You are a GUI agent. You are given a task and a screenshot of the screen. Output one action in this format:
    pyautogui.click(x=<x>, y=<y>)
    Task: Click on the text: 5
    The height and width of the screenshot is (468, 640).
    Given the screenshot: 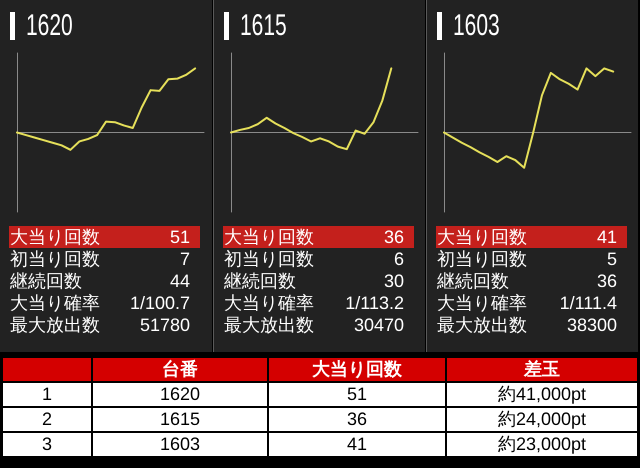 What is the action you would take?
    pyautogui.click(x=611, y=259)
    